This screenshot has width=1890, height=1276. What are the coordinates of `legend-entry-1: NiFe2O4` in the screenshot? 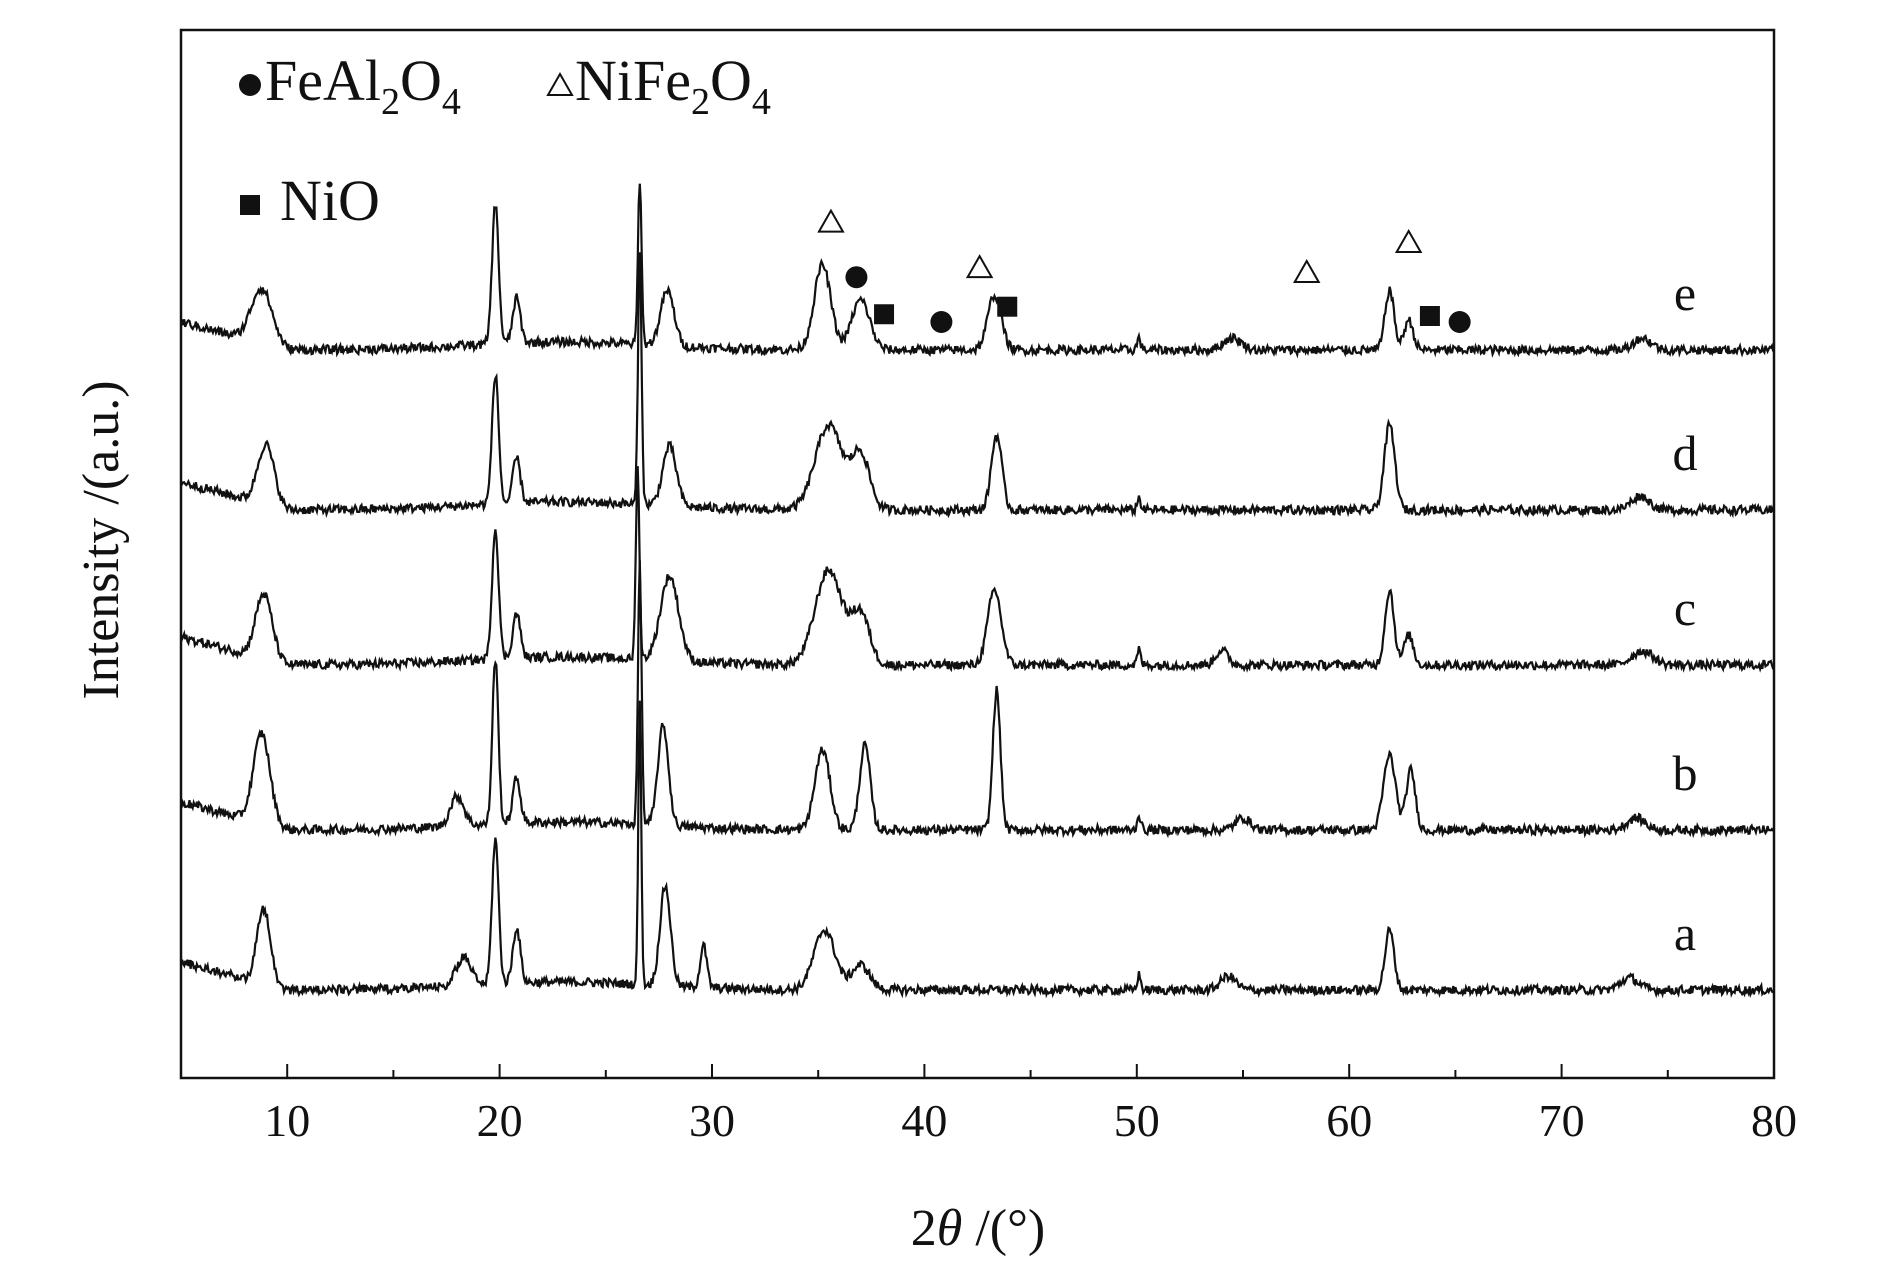 It's located at (673, 85).